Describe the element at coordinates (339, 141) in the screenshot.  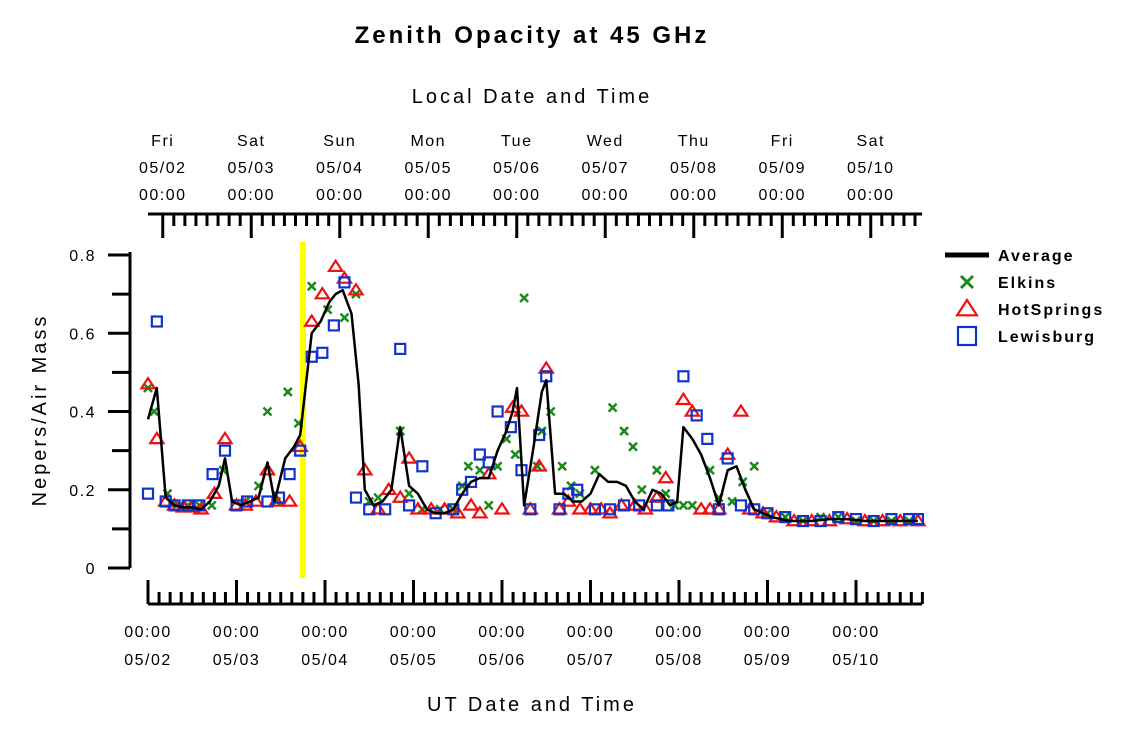
I see `top-tick-day: Sun` at that location.